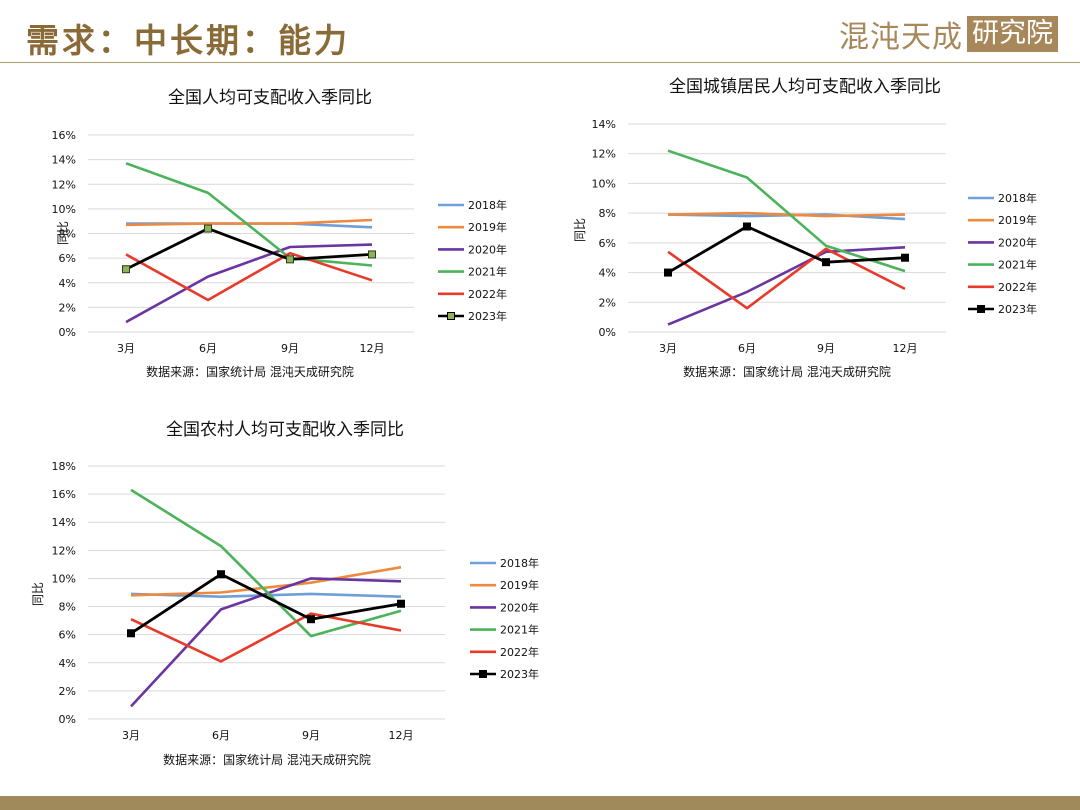 The width and height of the screenshot is (1080, 810). I want to click on logo-box-text: 研究院, so click(1012, 34).